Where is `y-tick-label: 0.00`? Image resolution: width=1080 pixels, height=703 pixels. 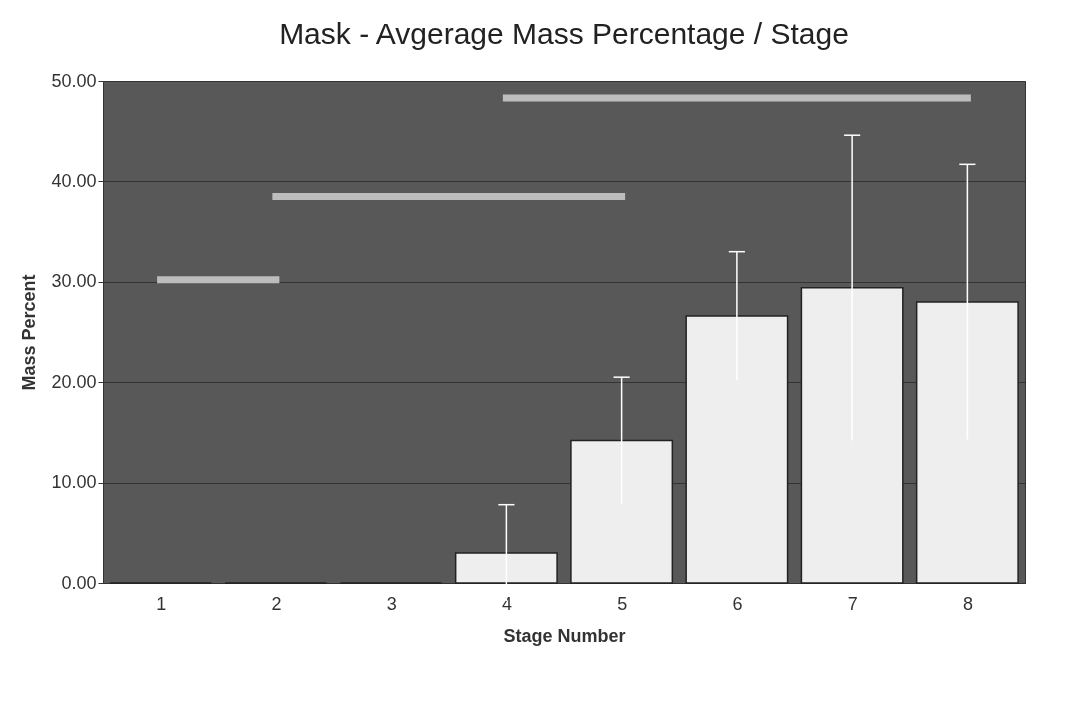 y-tick-label: 0.00 is located at coordinates (79, 582).